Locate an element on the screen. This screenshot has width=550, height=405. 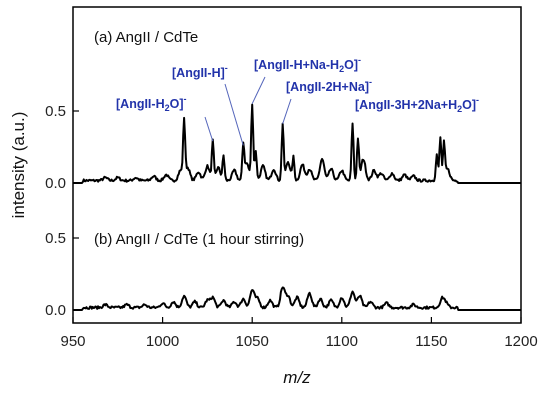
x-tick-label-1100: 1100 is located at coordinates (342, 341).